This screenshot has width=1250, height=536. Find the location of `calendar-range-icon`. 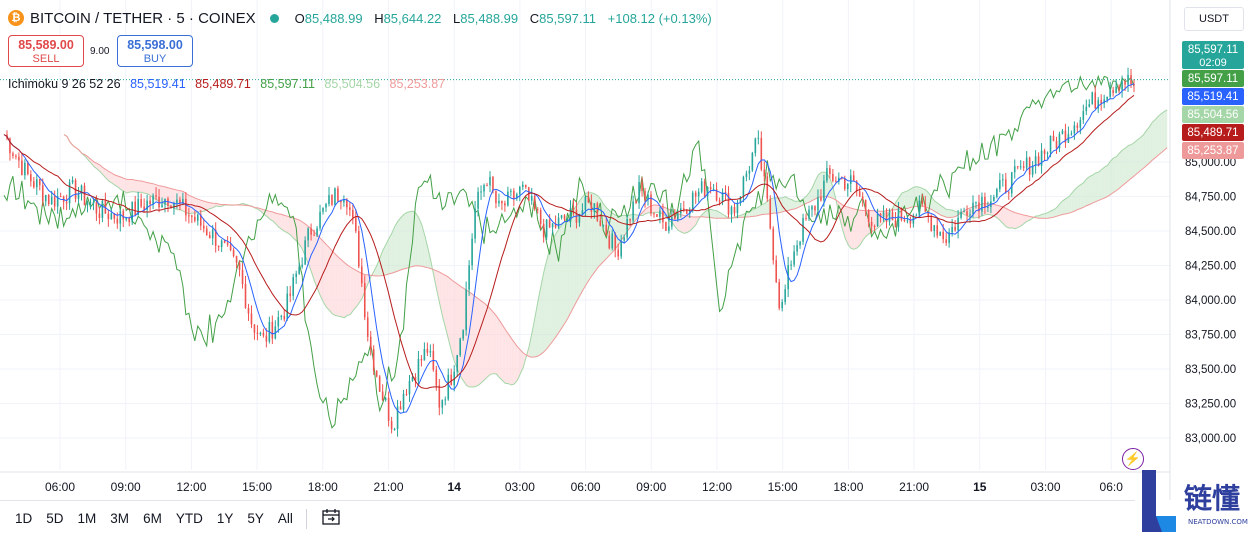

calendar-range-icon is located at coordinates (331, 518).